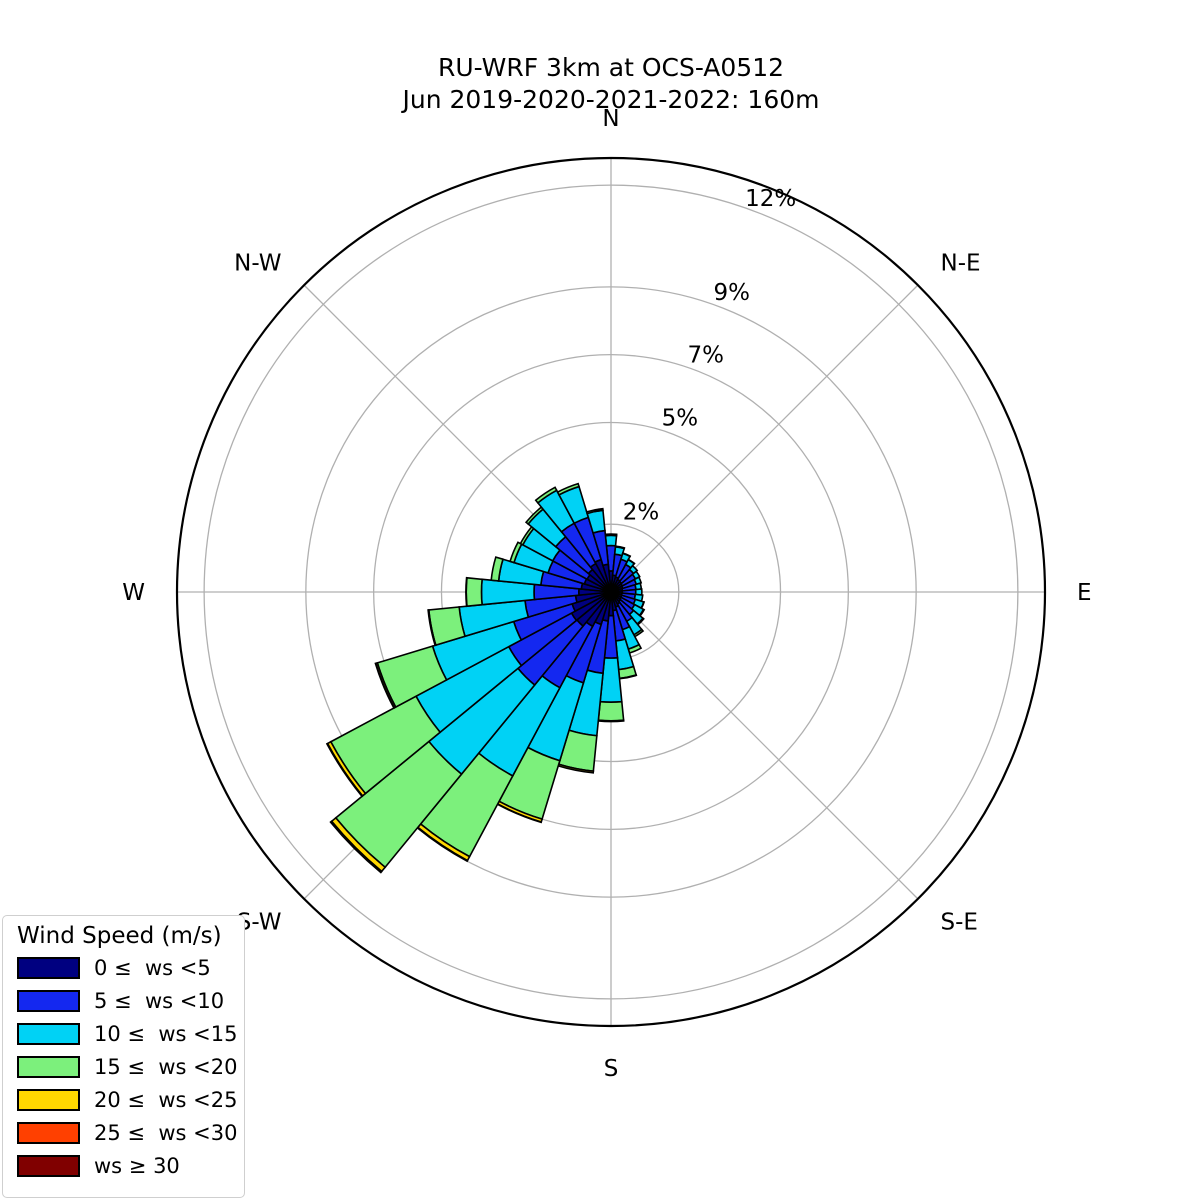 The height and width of the screenshot is (1200, 1200). I want to click on direction-label-N-W: N-W, so click(257, 264).